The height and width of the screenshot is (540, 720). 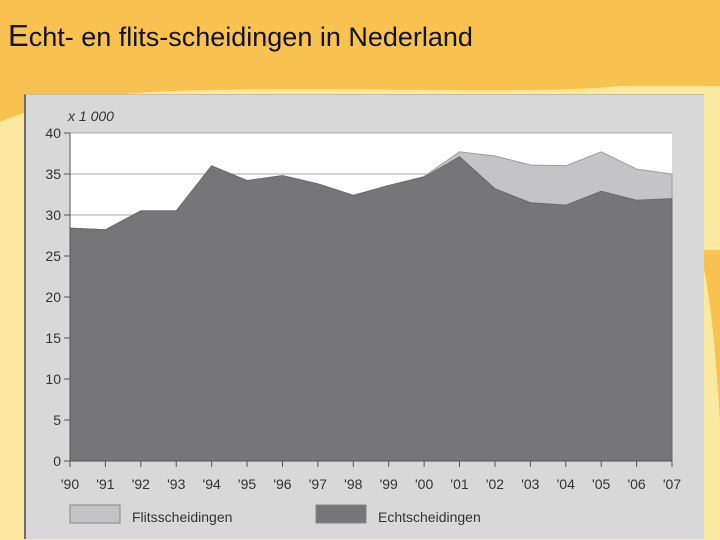 I want to click on x-tick-label: '94, so click(x=212, y=484).